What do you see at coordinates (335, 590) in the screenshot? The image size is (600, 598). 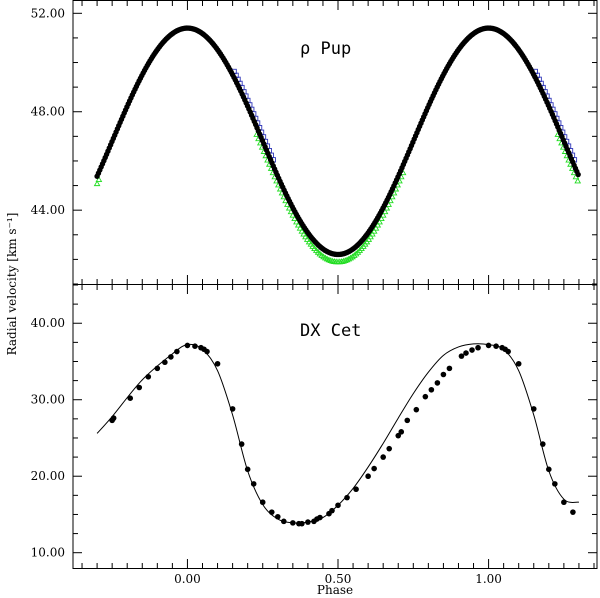 I see `x-axis-title: Phase` at bounding box center [335, 590].